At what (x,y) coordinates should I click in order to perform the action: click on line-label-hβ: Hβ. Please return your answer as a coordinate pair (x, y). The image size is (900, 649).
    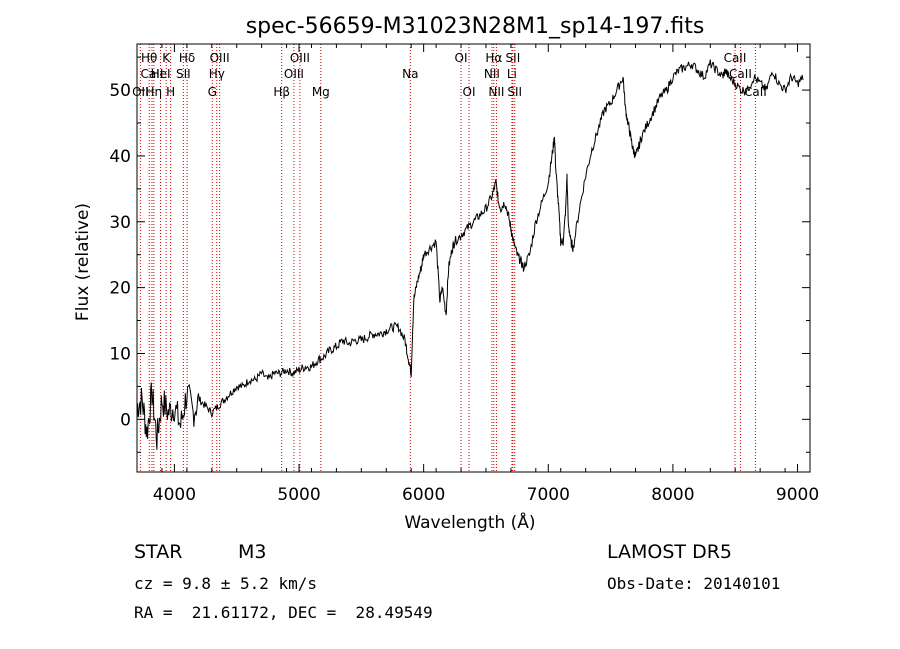
    Looking at the image, I should click on (281, 92).